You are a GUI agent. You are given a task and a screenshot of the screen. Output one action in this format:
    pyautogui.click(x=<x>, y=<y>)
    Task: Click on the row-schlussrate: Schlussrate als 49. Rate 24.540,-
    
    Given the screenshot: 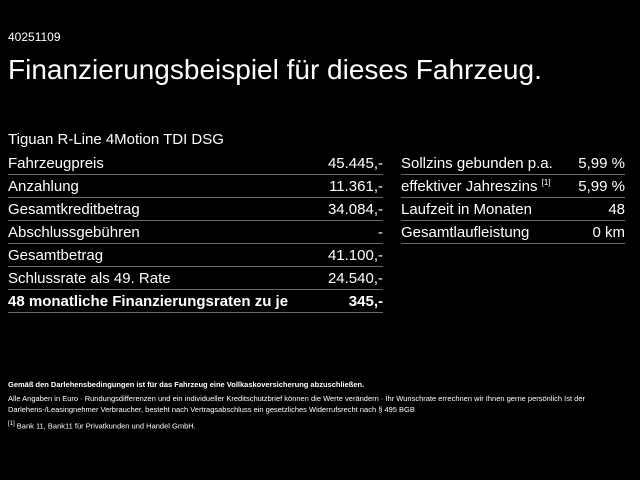 What is the action you would take?
    pyautogui.click(x=195, y=278)
    